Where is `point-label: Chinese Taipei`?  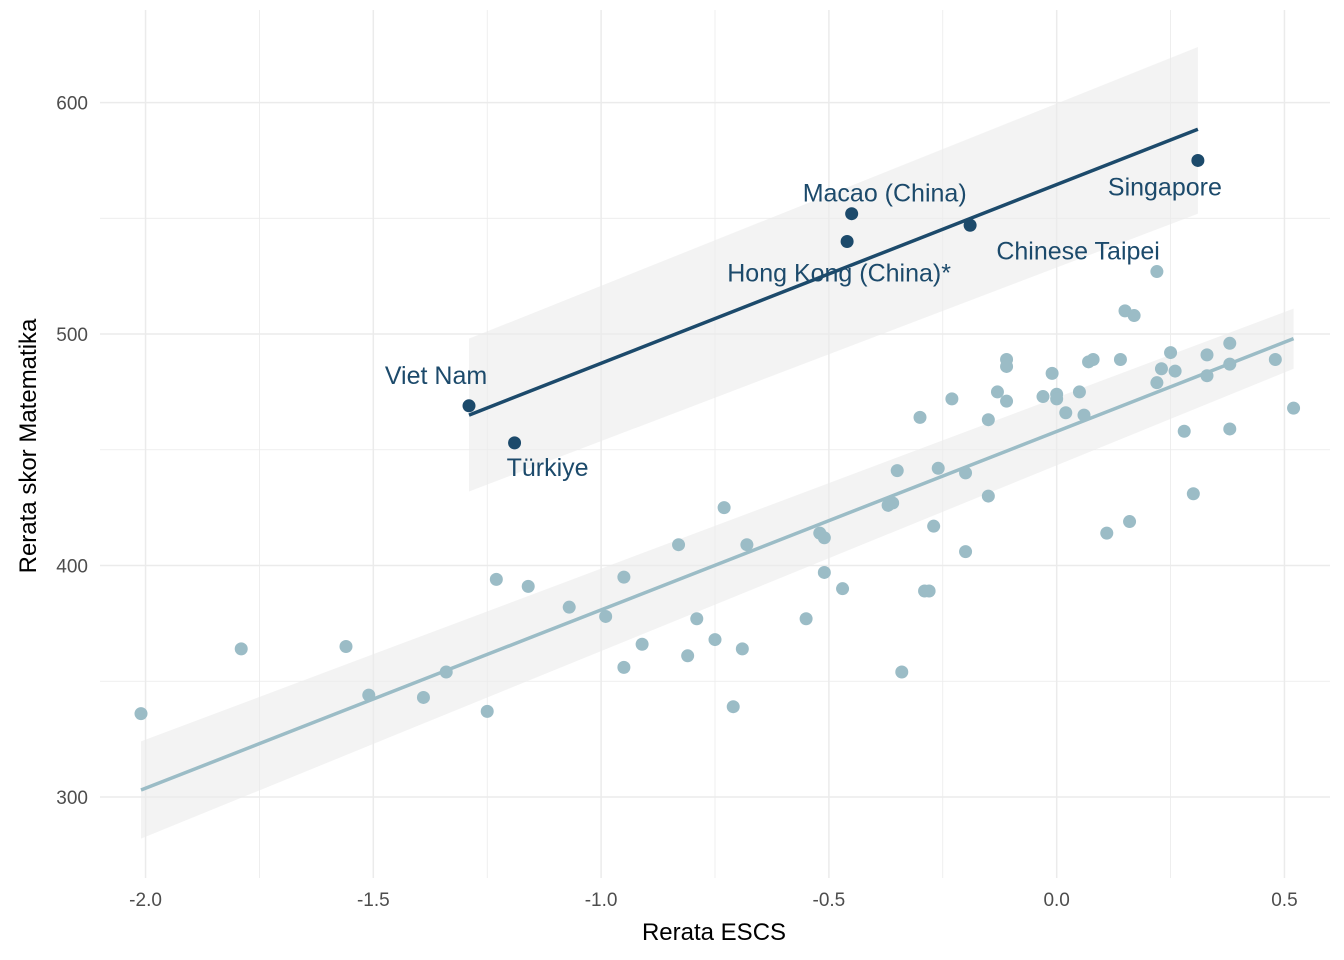 point-label: Chinese Taipei is located at coordinates (1078, 251).